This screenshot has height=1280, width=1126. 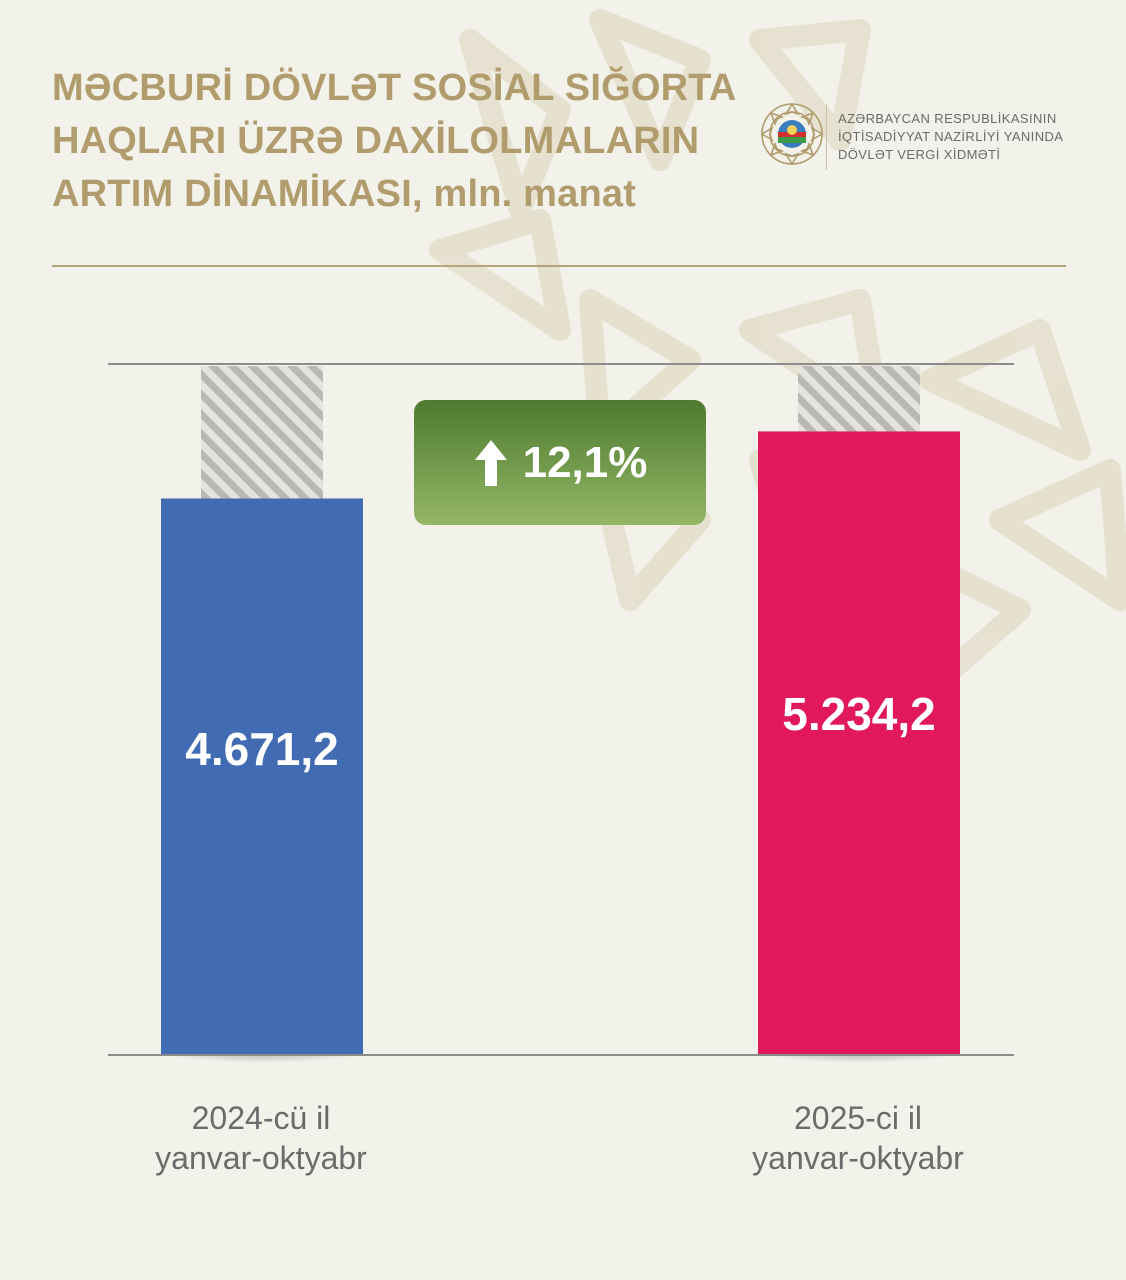 I want to click on growth-percentage: 12,1%, so click(x=585, y=462).